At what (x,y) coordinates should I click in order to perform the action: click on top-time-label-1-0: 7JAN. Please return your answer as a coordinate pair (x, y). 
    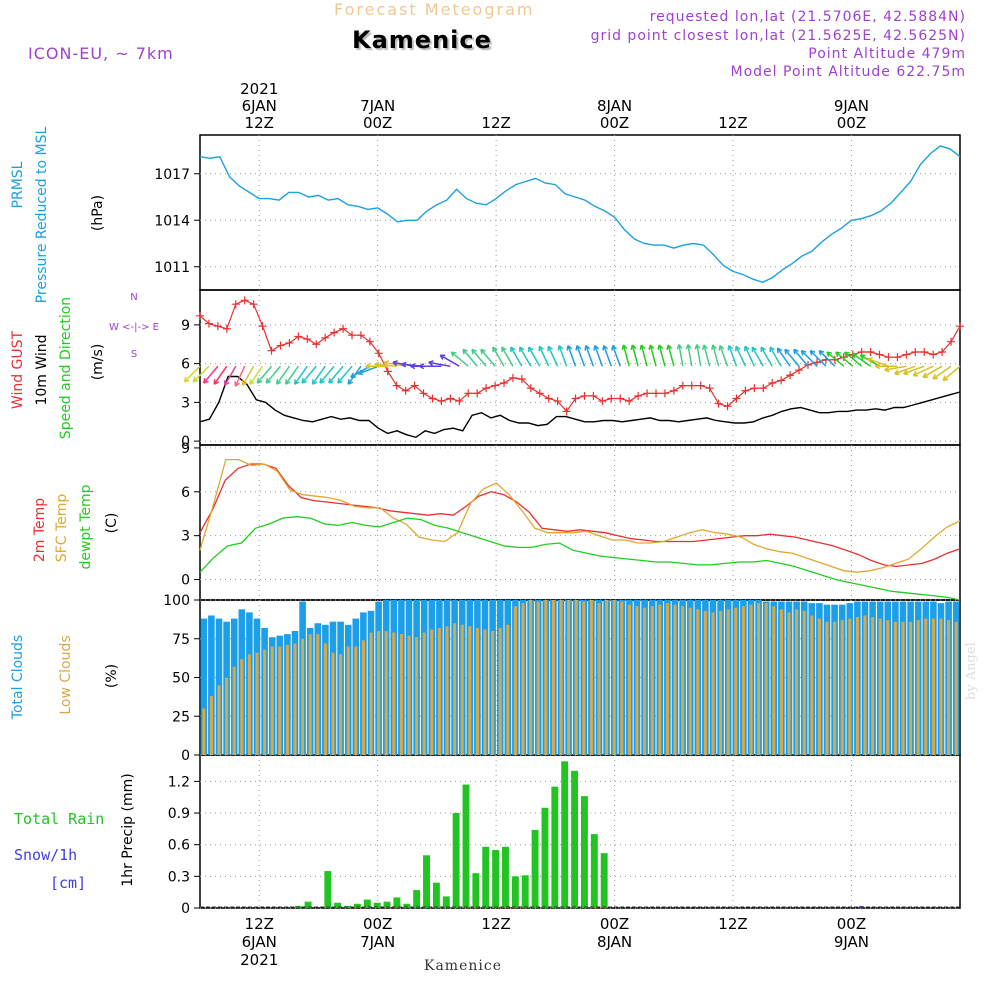
    Looking at the image, I should click on (377, 106).